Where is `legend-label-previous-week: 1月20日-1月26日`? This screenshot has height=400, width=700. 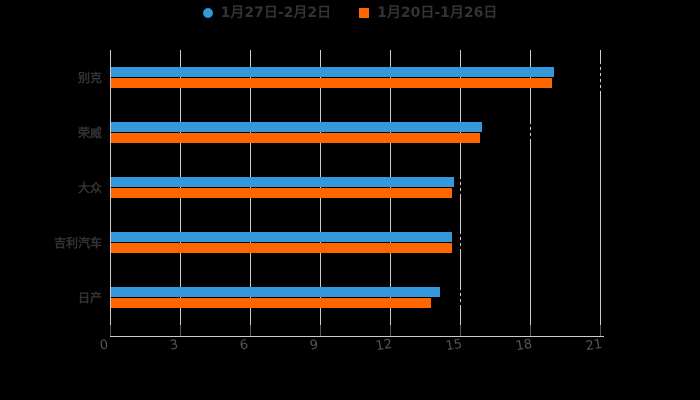
legend-label-previous-week: 1月20日-1月26日 is located at coordinates (437, 13).